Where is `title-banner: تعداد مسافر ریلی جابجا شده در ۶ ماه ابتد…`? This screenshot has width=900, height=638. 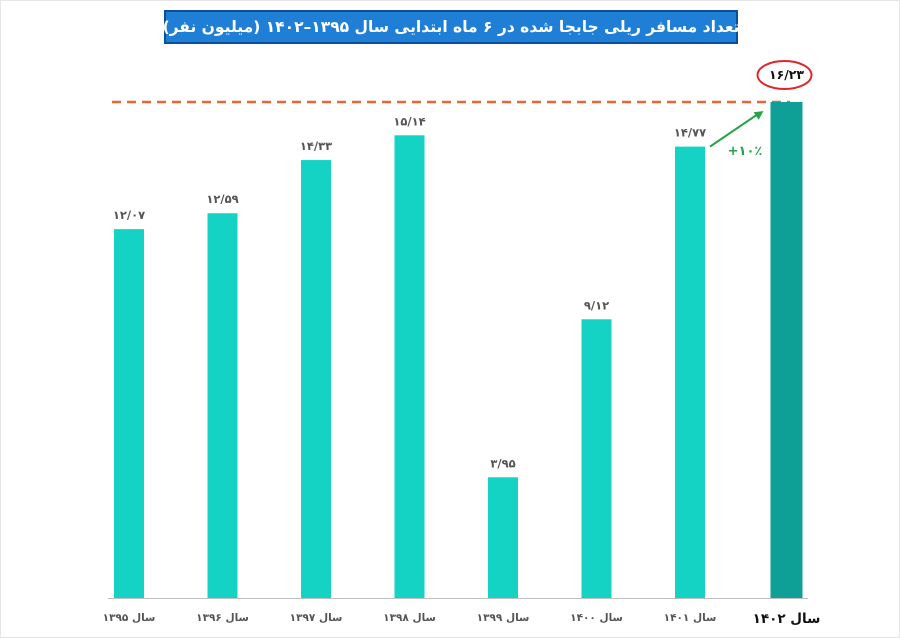 title-banner: تعداد مسافر ریلی جابجا شده در ۶ ماه ابتد… is located at coordinates (451, 27).